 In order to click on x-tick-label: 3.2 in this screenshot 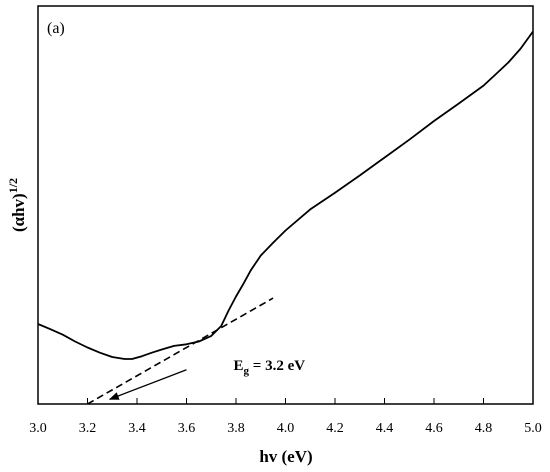, I will do `click(88, 428)`.